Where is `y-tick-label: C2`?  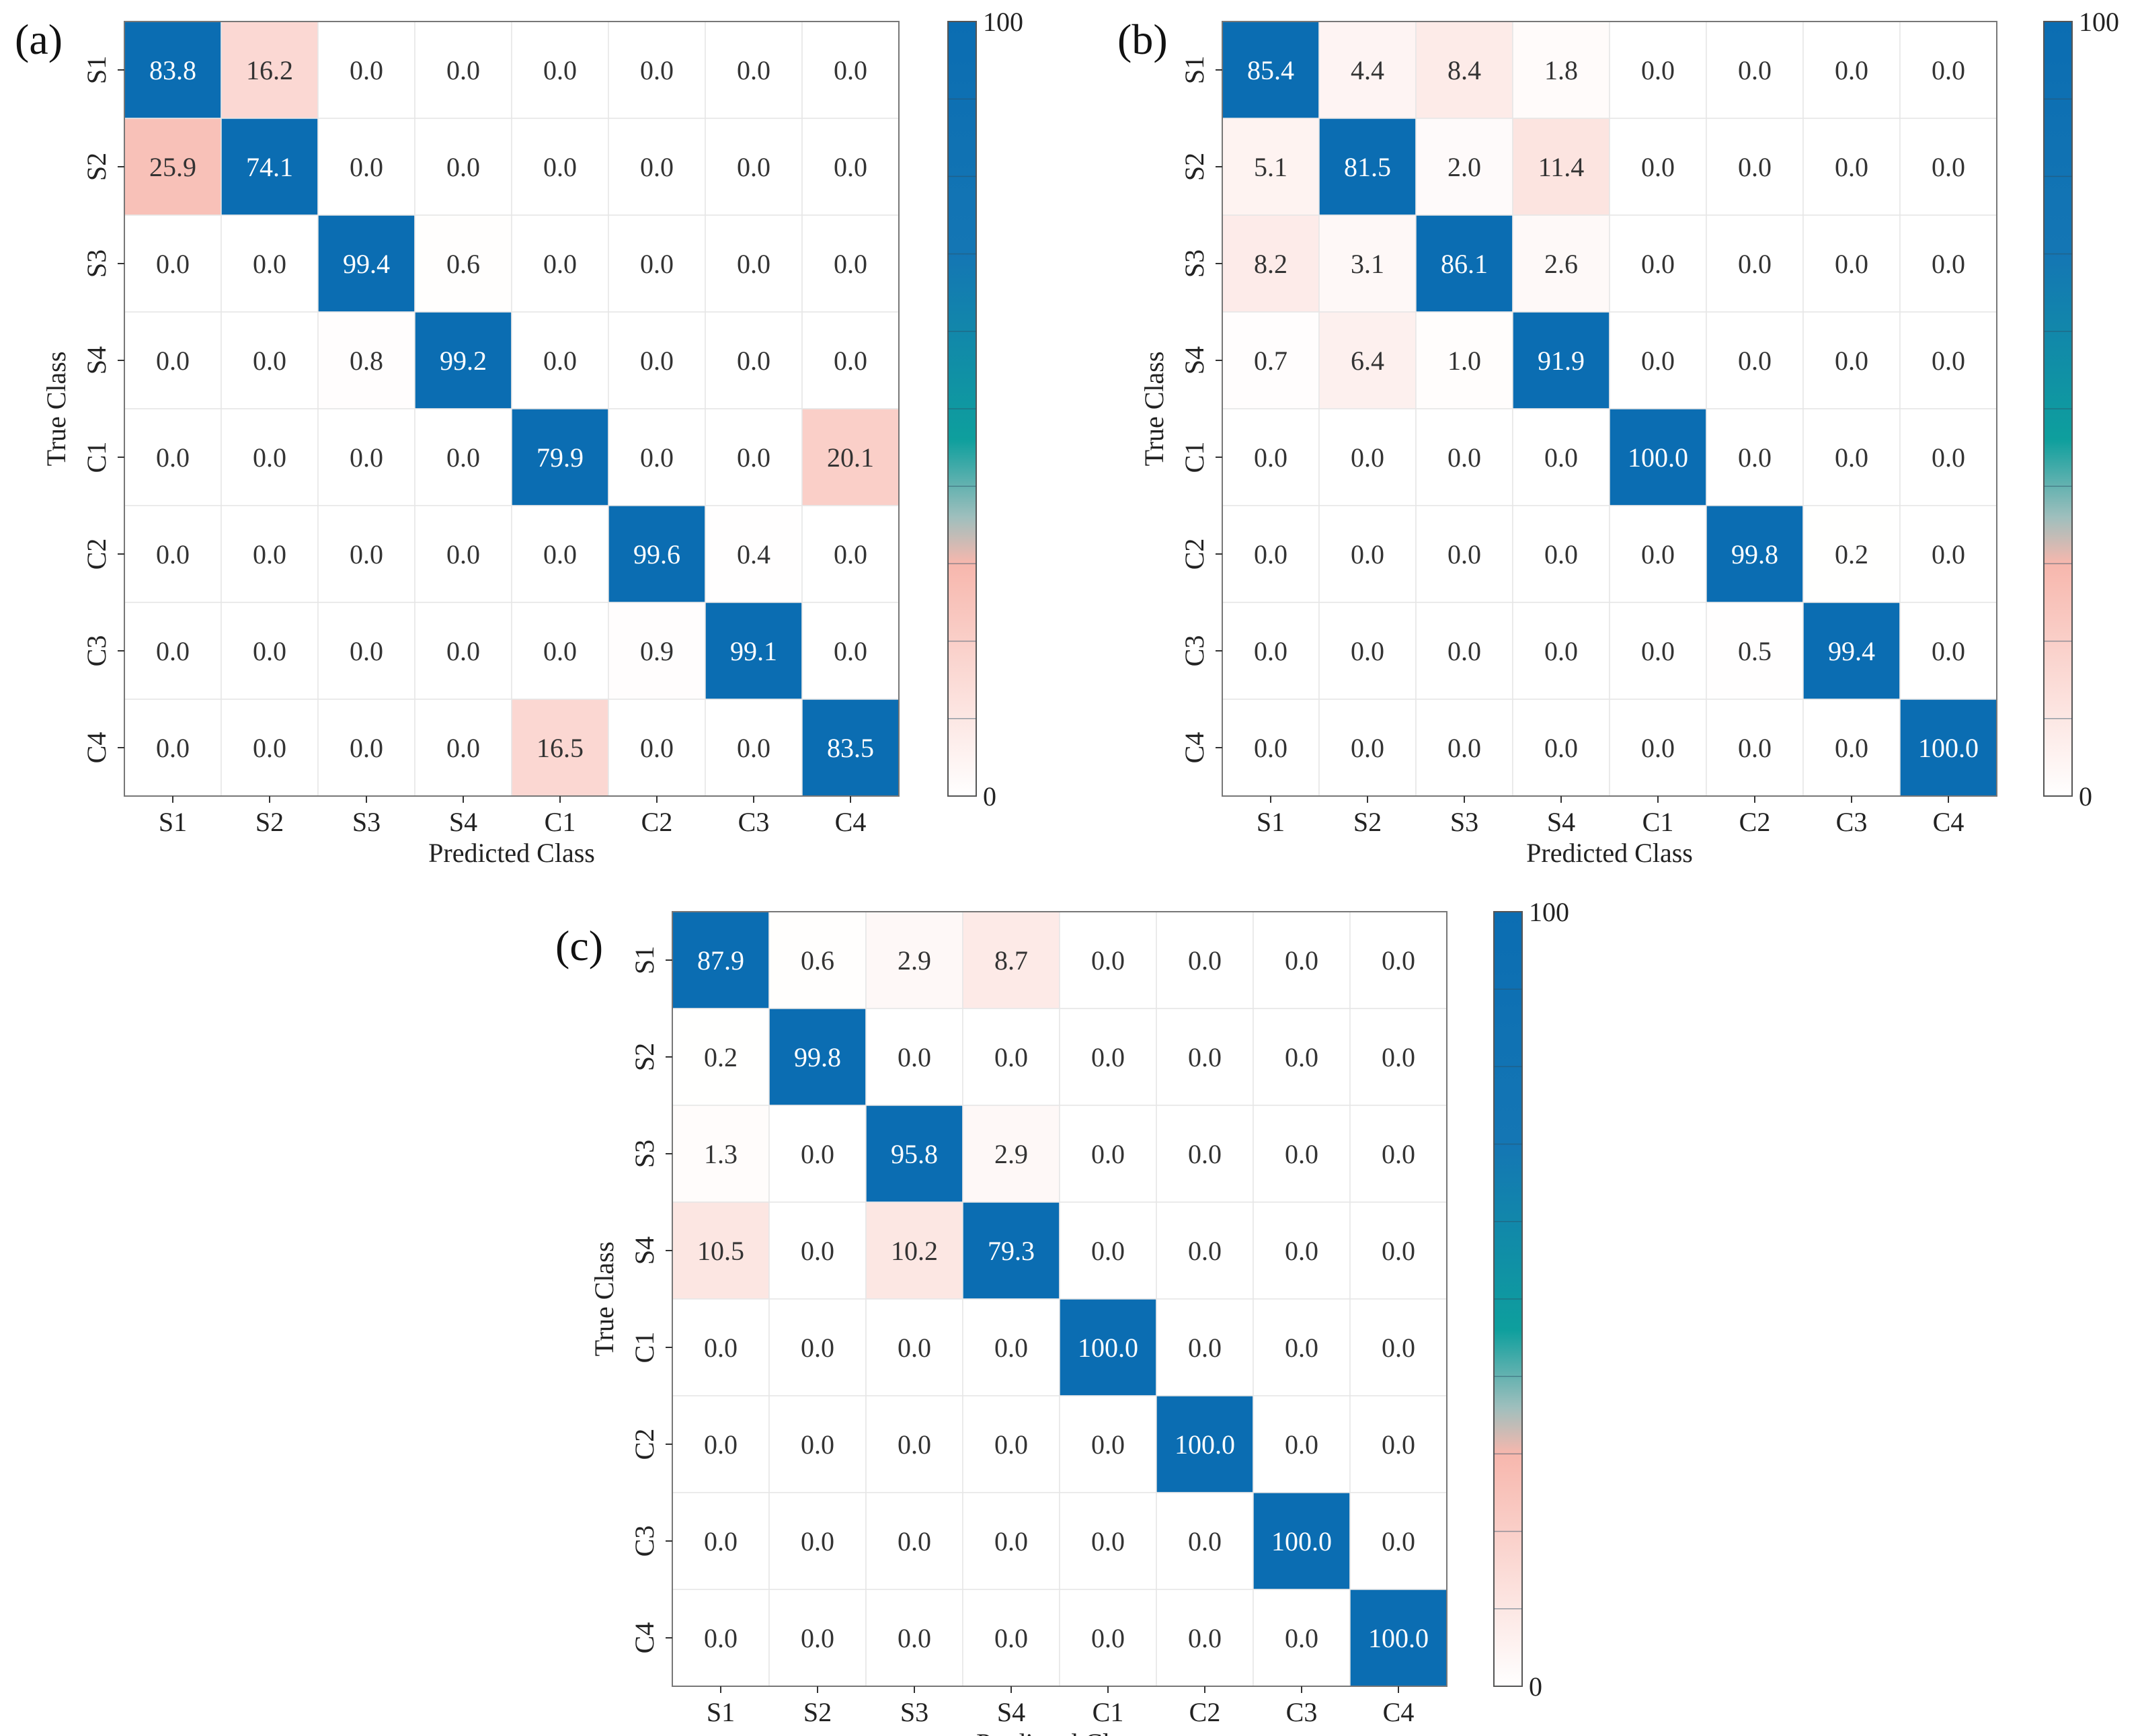 y-tick-label: C2 is located at coordinates (1194, 554).